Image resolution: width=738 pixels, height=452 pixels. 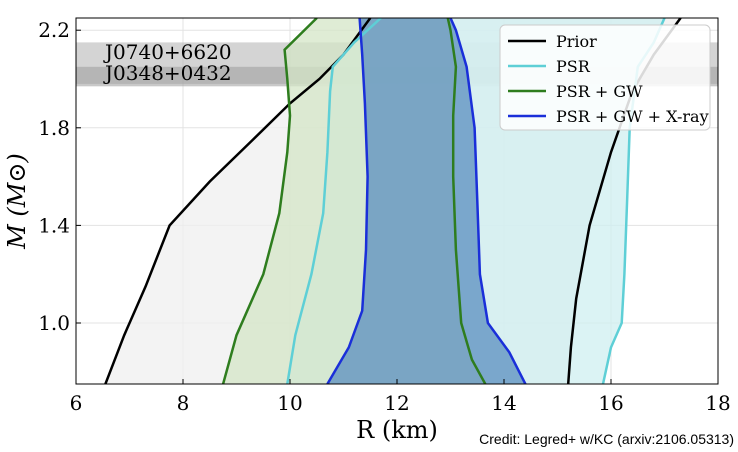 What do you see at coordinates (717, 403) in the screenshot?
I see `x-tick-label: 18` at bounding box center [717, 403].